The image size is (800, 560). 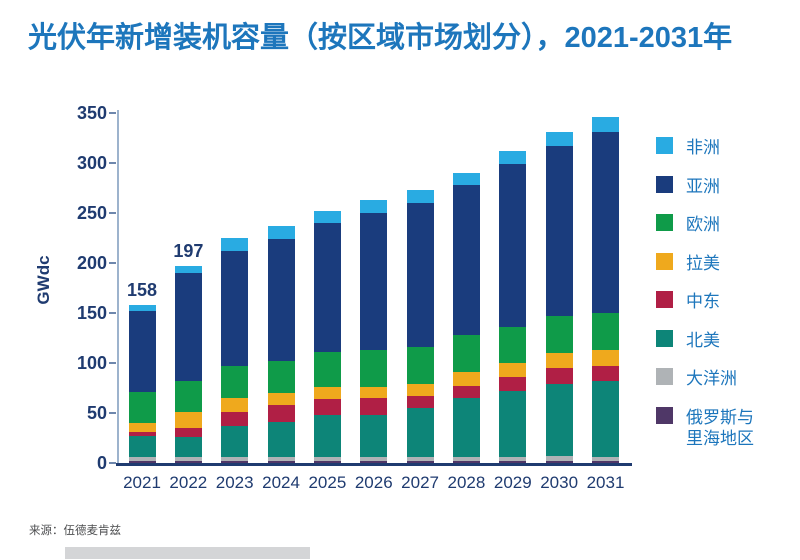 I want to click on y-tick-label: 350, so click(x=91, y=113).